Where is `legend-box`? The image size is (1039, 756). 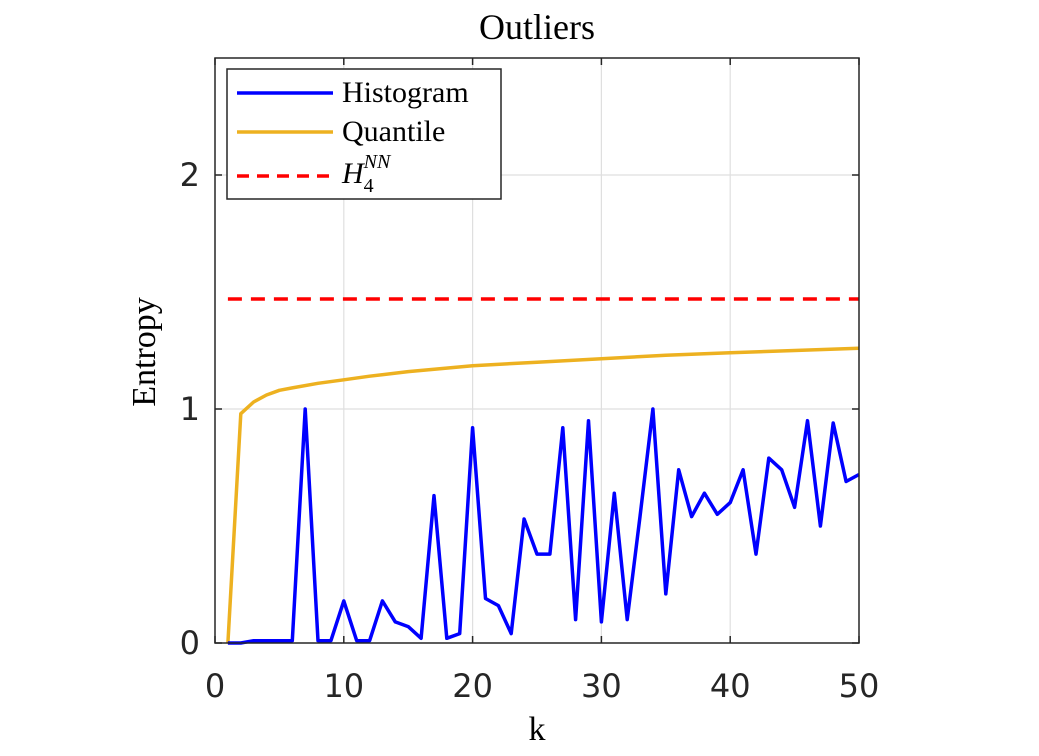 legend-box is located at coordinates (364, 134).